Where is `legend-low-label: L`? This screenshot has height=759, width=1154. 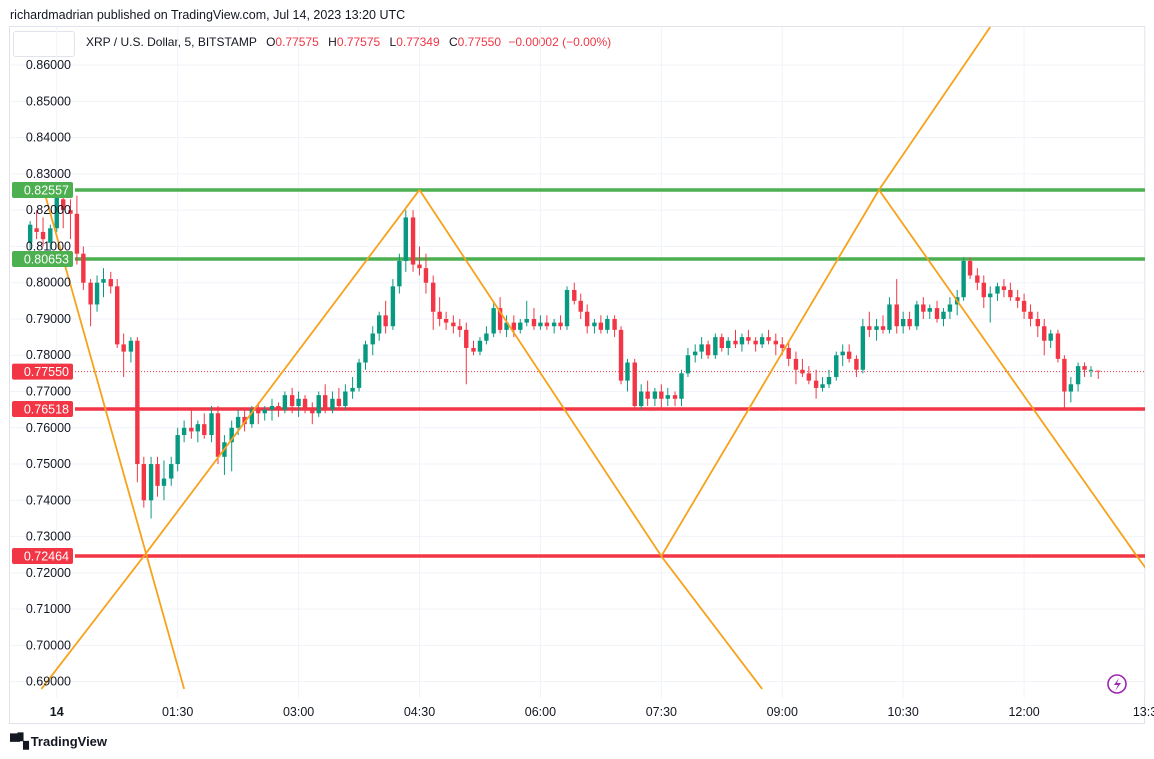 legend-low-label: L is located at coordinates (393, 42).